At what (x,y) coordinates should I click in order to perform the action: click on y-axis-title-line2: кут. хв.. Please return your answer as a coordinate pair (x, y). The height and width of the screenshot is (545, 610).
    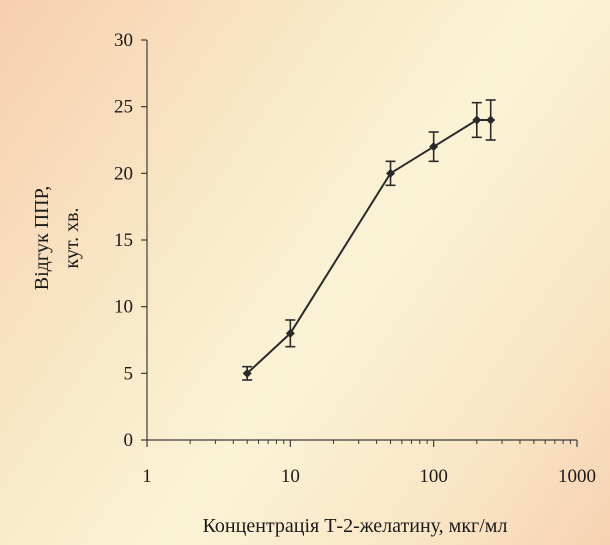
    Looking at the image, I should click on (72, 237).